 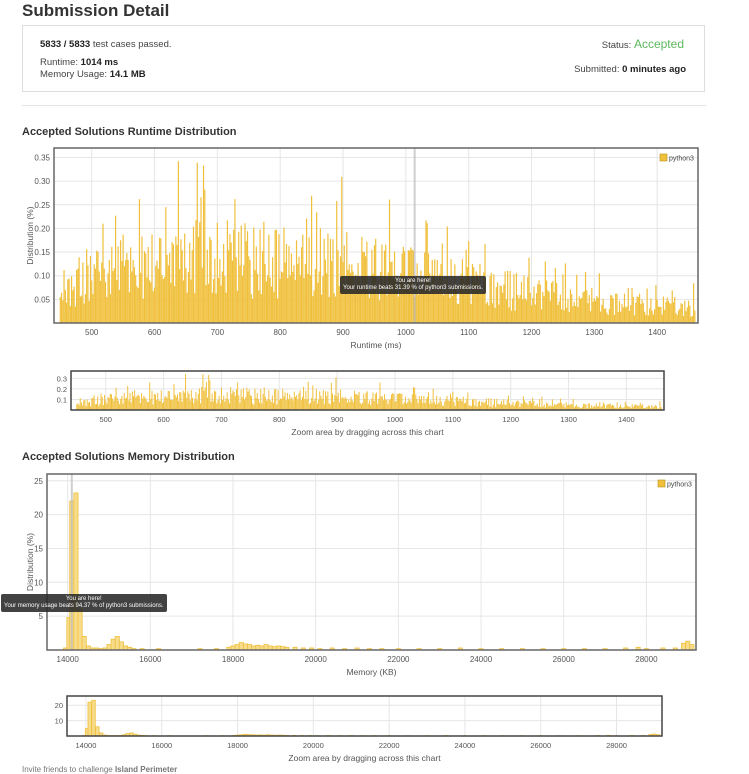 I want to click on x-tick-label: 600, so click(x=163, y=419).